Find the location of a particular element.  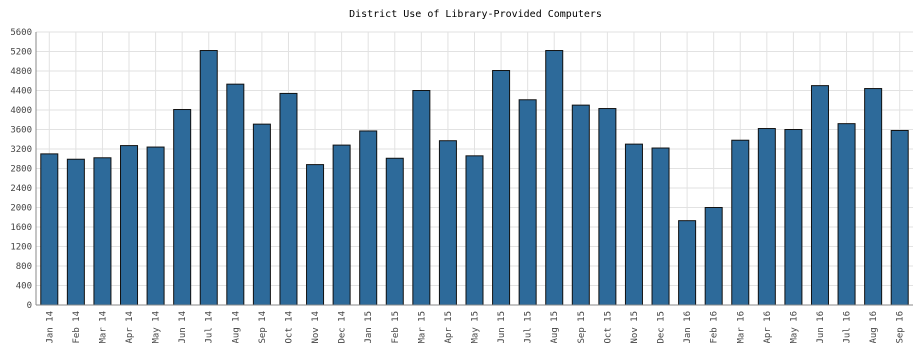

y-tick-label: 1200 is located at coordinates (21, 248).